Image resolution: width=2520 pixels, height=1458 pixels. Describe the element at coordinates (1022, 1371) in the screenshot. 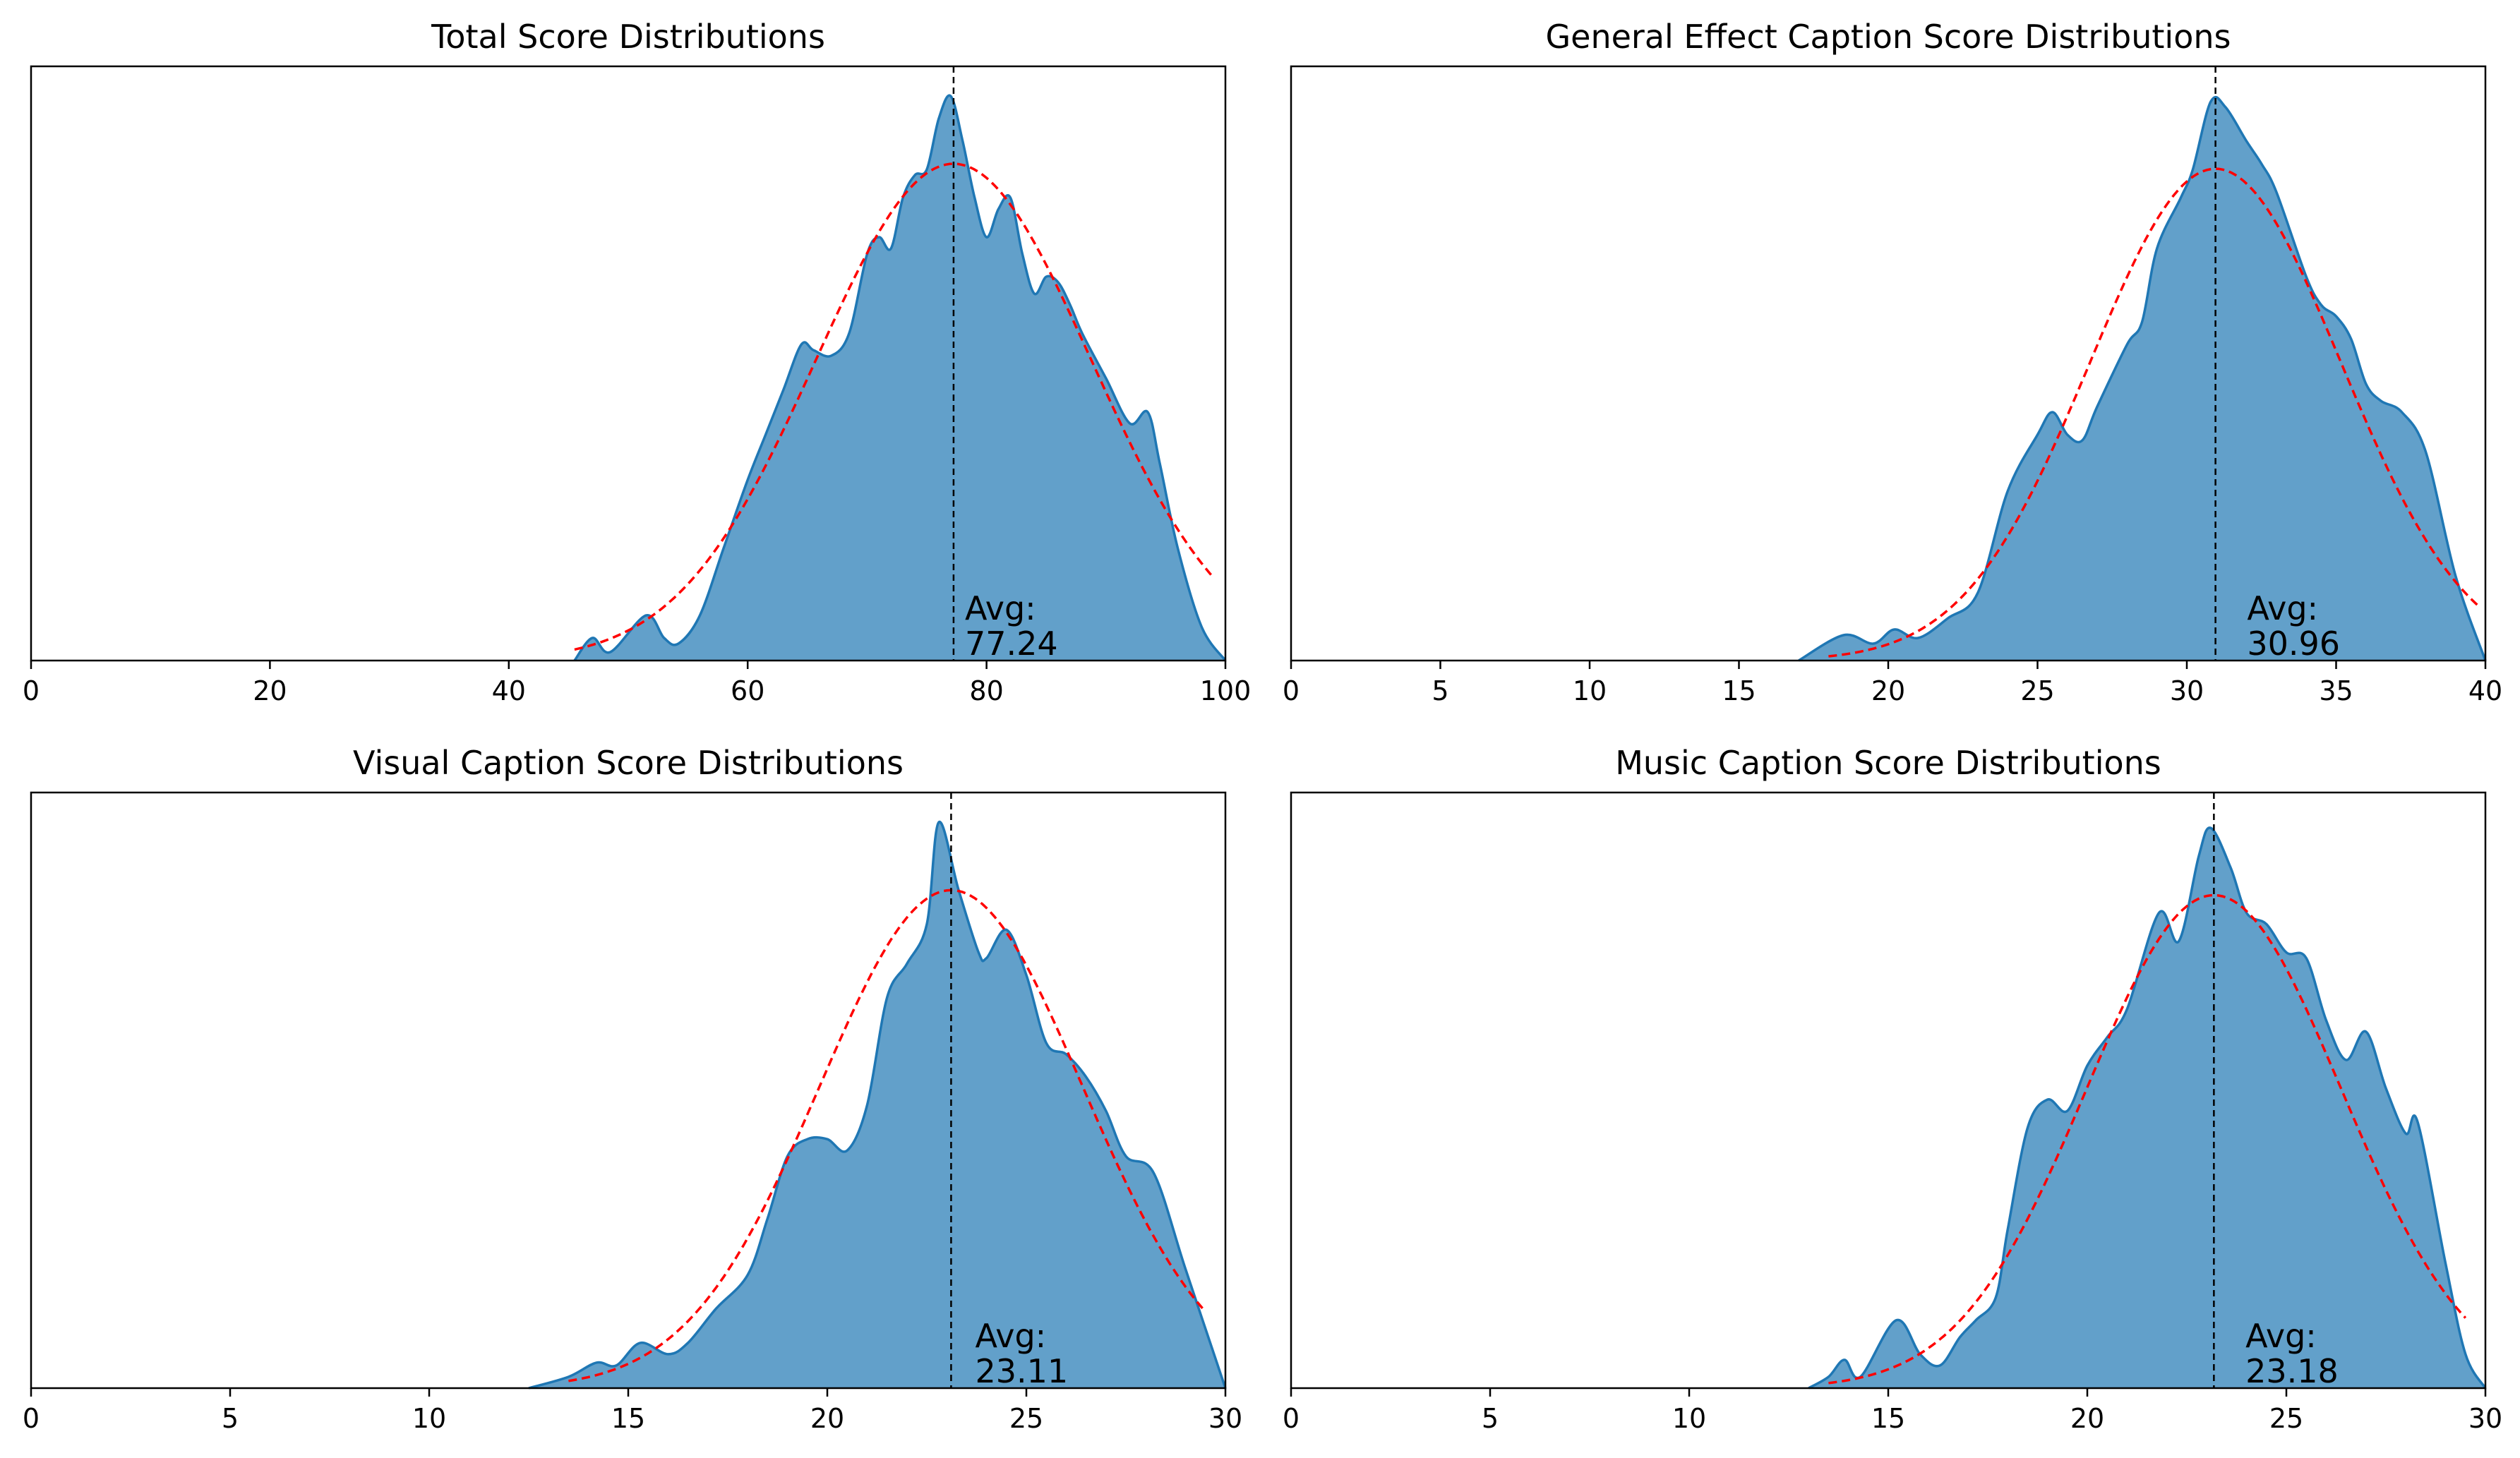

I see `avg-value: 23.11` at that location.